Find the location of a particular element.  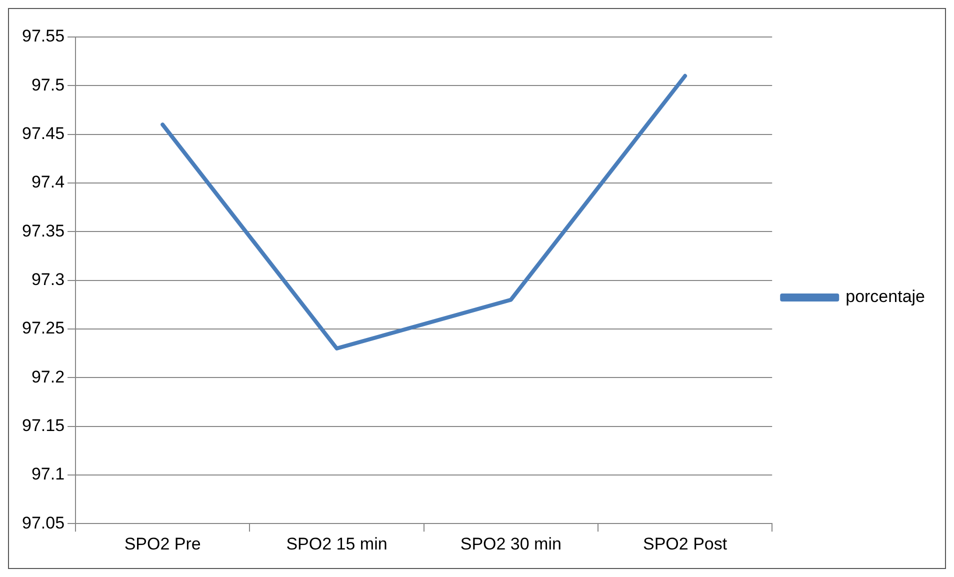

x-tick-label: SPO2 Post is located at coordinates (685, 544).